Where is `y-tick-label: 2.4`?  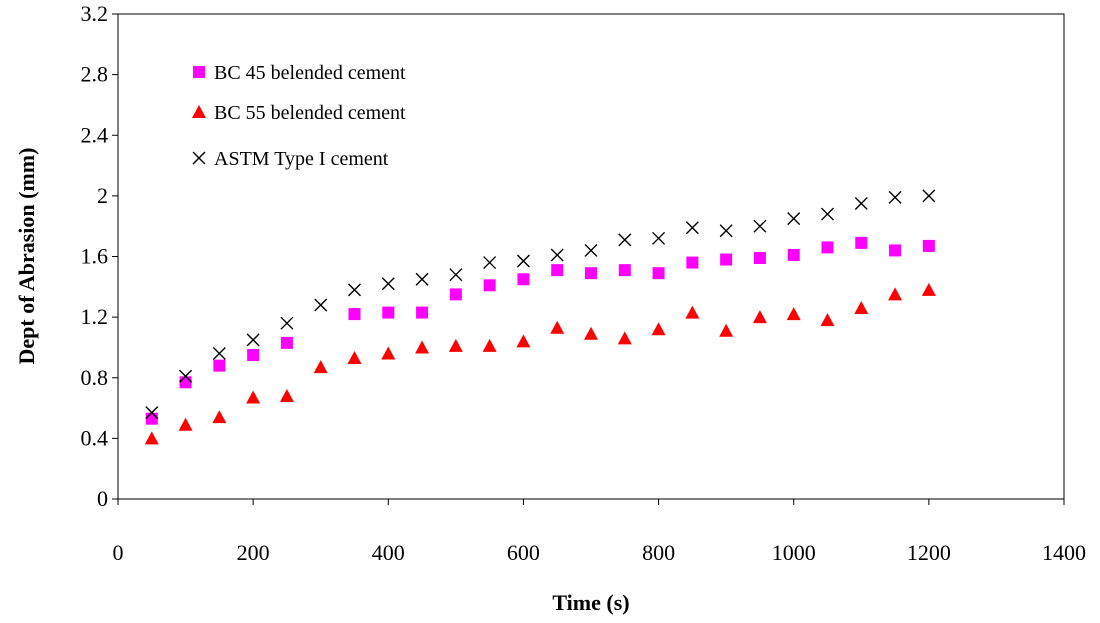 y-tick-label: 2.4 is located at coordinates (95, 134).